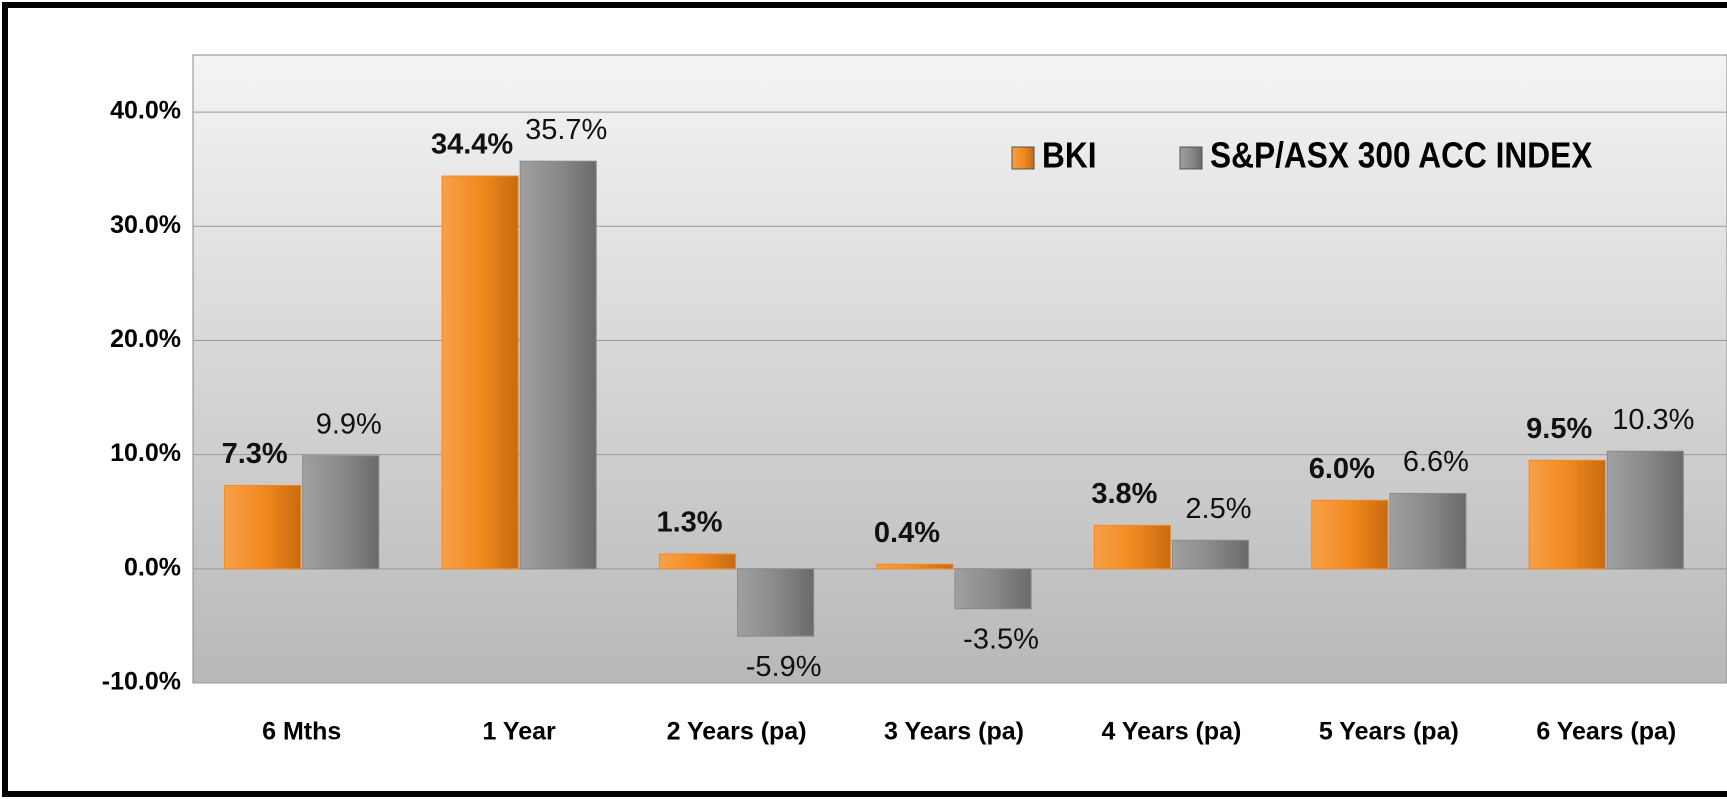 The image size is (1727, 799). I want to click on y-tick-label: 30.0%, so click(145, 225).